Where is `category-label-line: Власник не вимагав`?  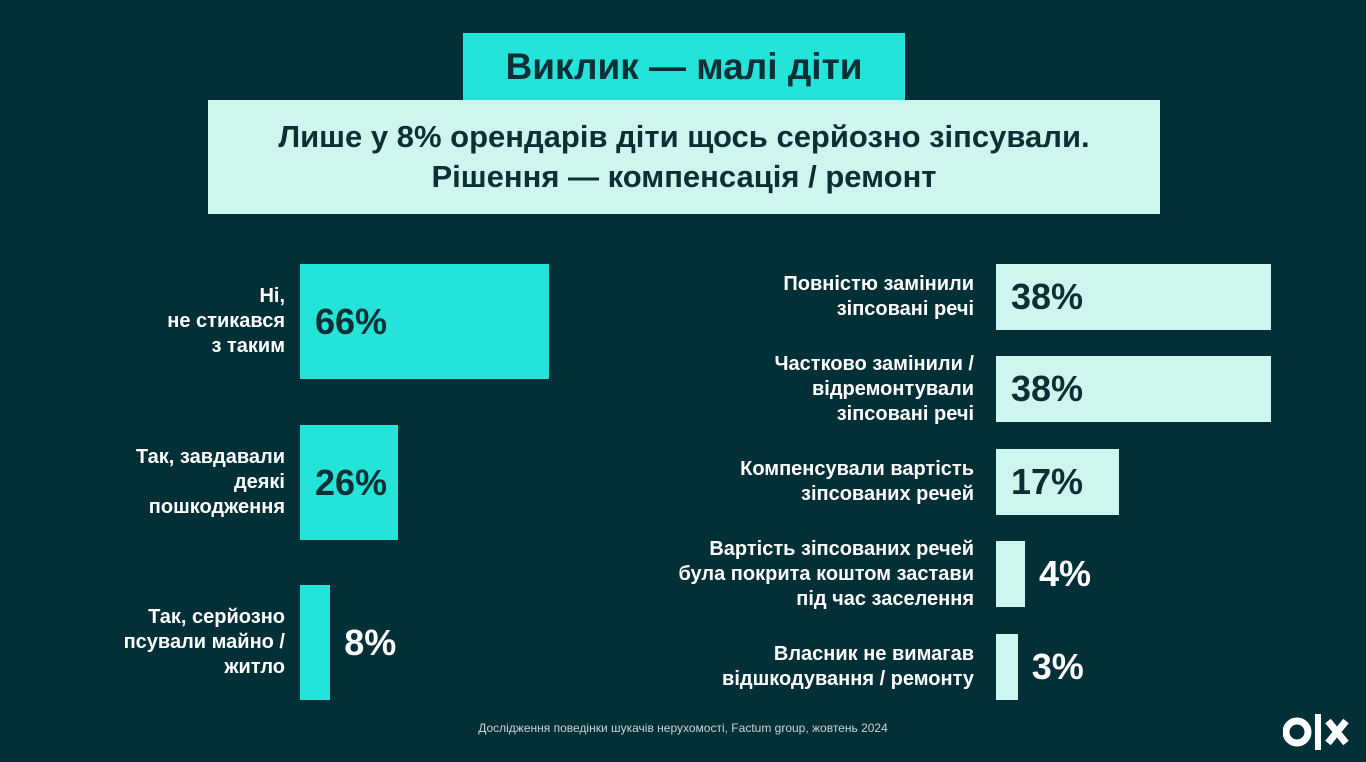
category-label-line: Власник не вимагав is located at coordinates (873, 654).